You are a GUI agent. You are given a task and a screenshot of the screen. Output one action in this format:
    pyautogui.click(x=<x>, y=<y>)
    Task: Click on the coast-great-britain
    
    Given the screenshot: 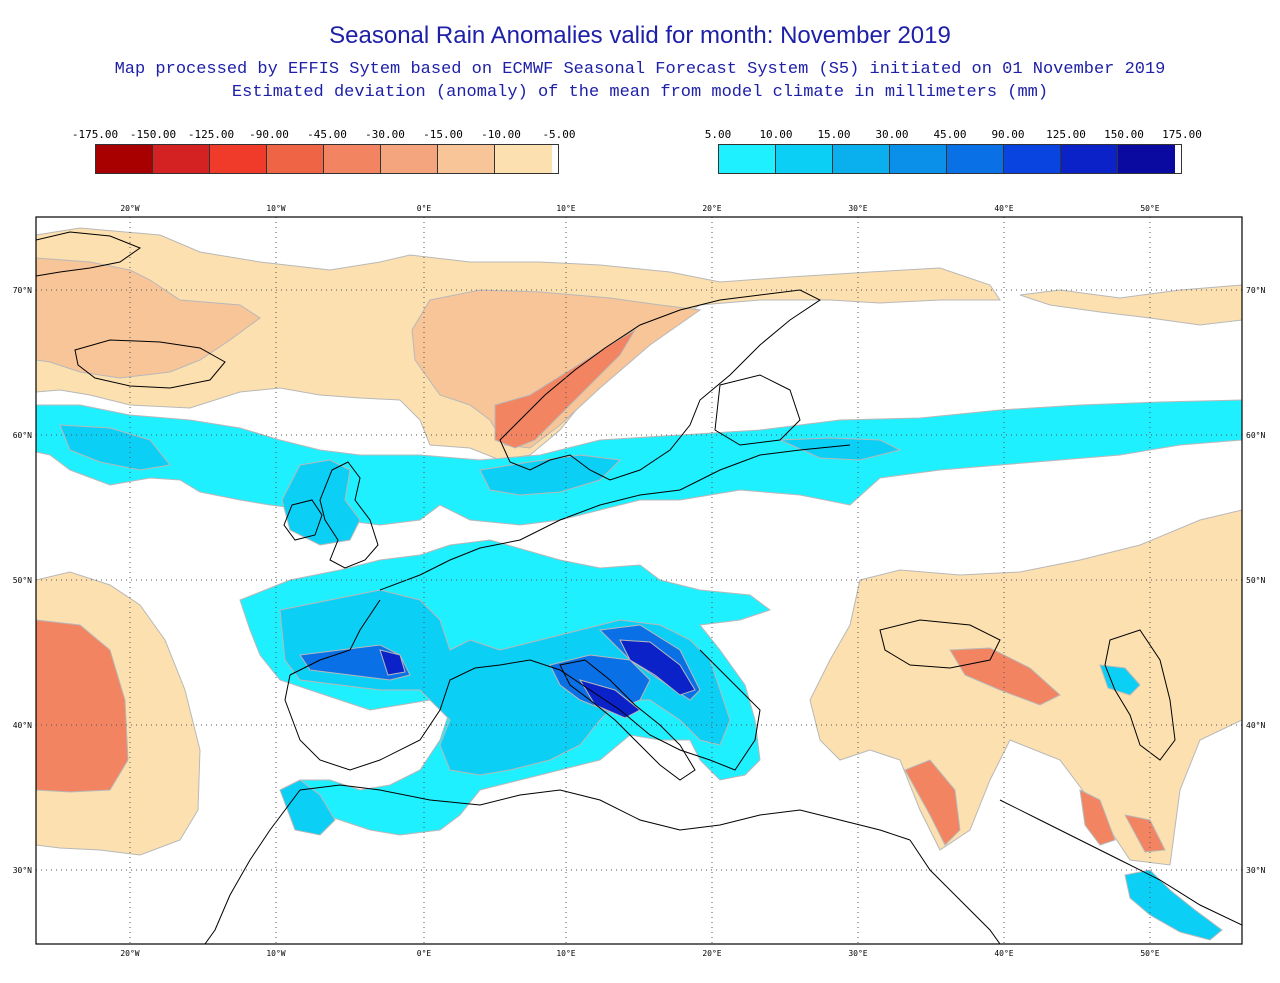 What is the action you would take?
    pyautogui.click(x=349, y=515)
    